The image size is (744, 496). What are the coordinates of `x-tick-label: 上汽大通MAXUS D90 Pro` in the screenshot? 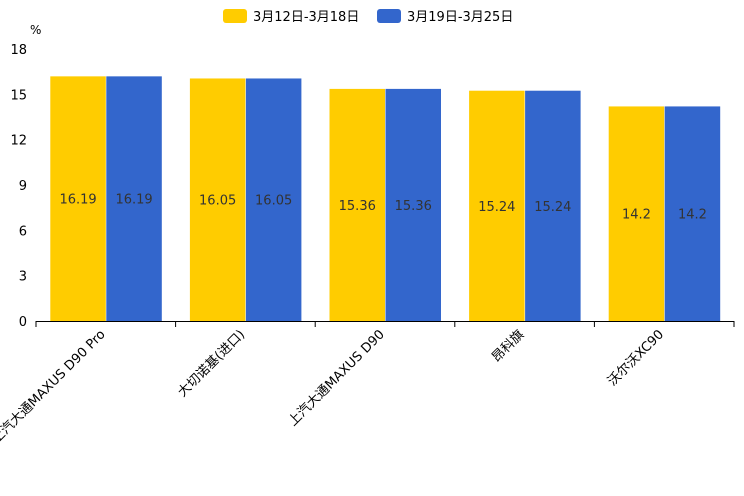 It's located at (54, 387).